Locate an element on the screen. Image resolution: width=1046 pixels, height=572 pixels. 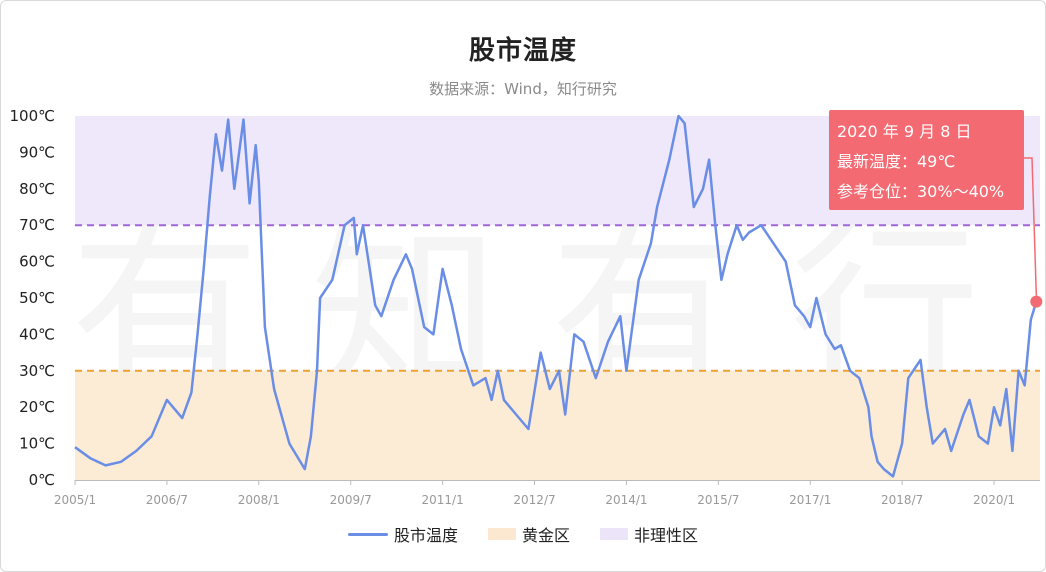
callout-date: 2020 年 9 月 8 日 is located at coordinates (904, 131).